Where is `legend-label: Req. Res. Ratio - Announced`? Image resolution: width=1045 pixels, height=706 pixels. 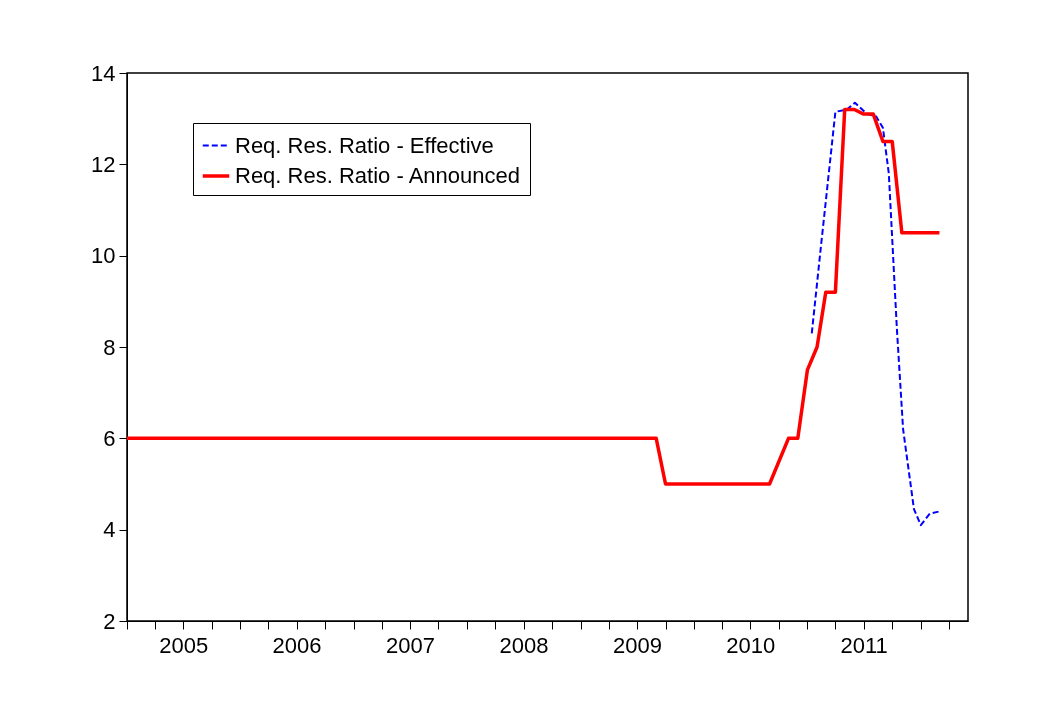 legend-label: Req. Res. Ratio - Announced is located at coordinates (377, 175).